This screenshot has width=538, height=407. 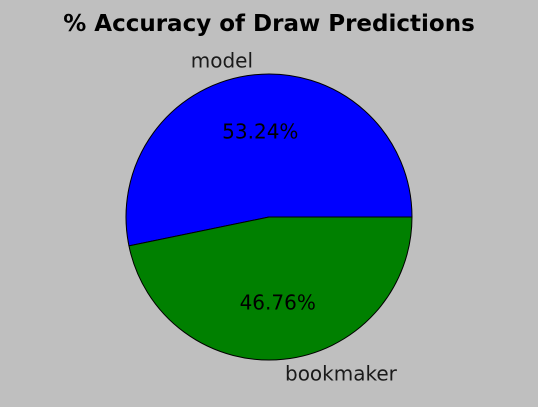 What do you see at coordinates (222, 61) in the screenshot?
I see `slice-label-model: model` at bounding box center [222, 61].